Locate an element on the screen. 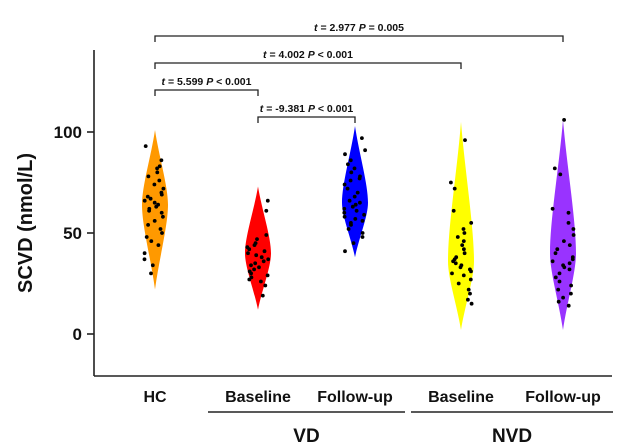 The height and width of the screenshot is (448, 622). significance-label: t = -9.381 P < 0.001 is located at coordinates (307, 109).